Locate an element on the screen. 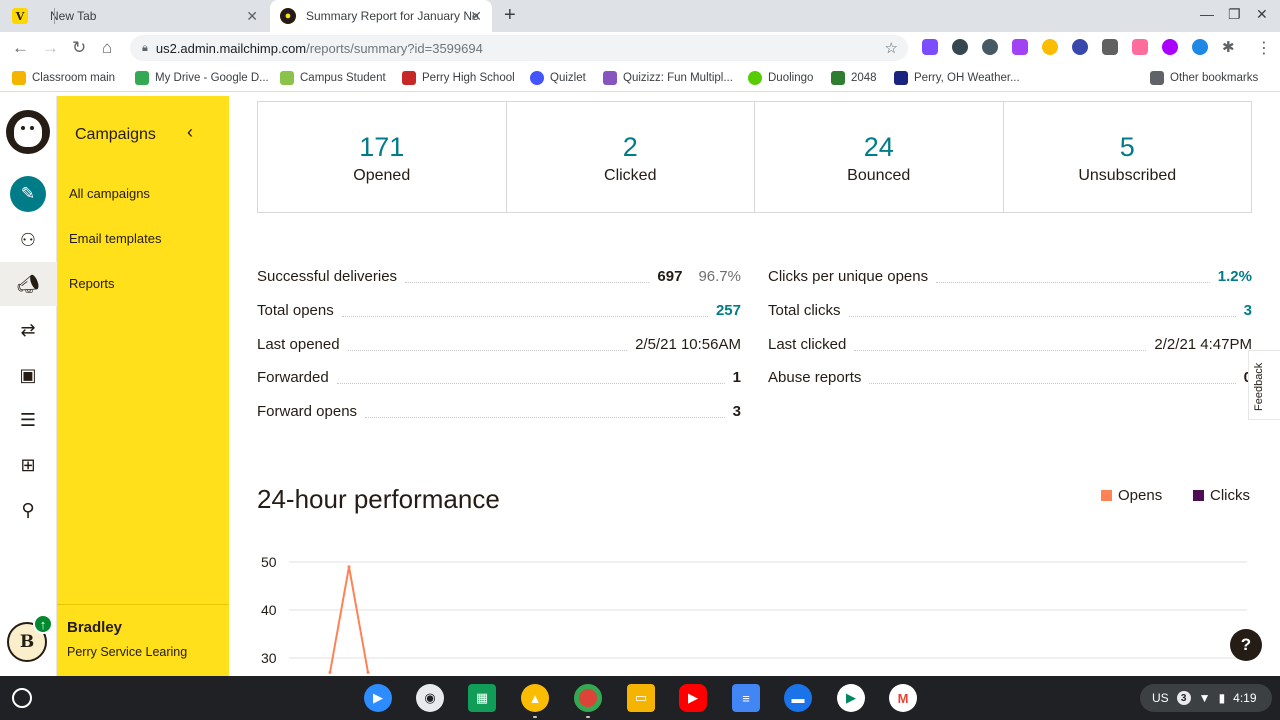 This screenshot has width=1280, height=720. stat-value: 24 is located at coordinates (878, 147).